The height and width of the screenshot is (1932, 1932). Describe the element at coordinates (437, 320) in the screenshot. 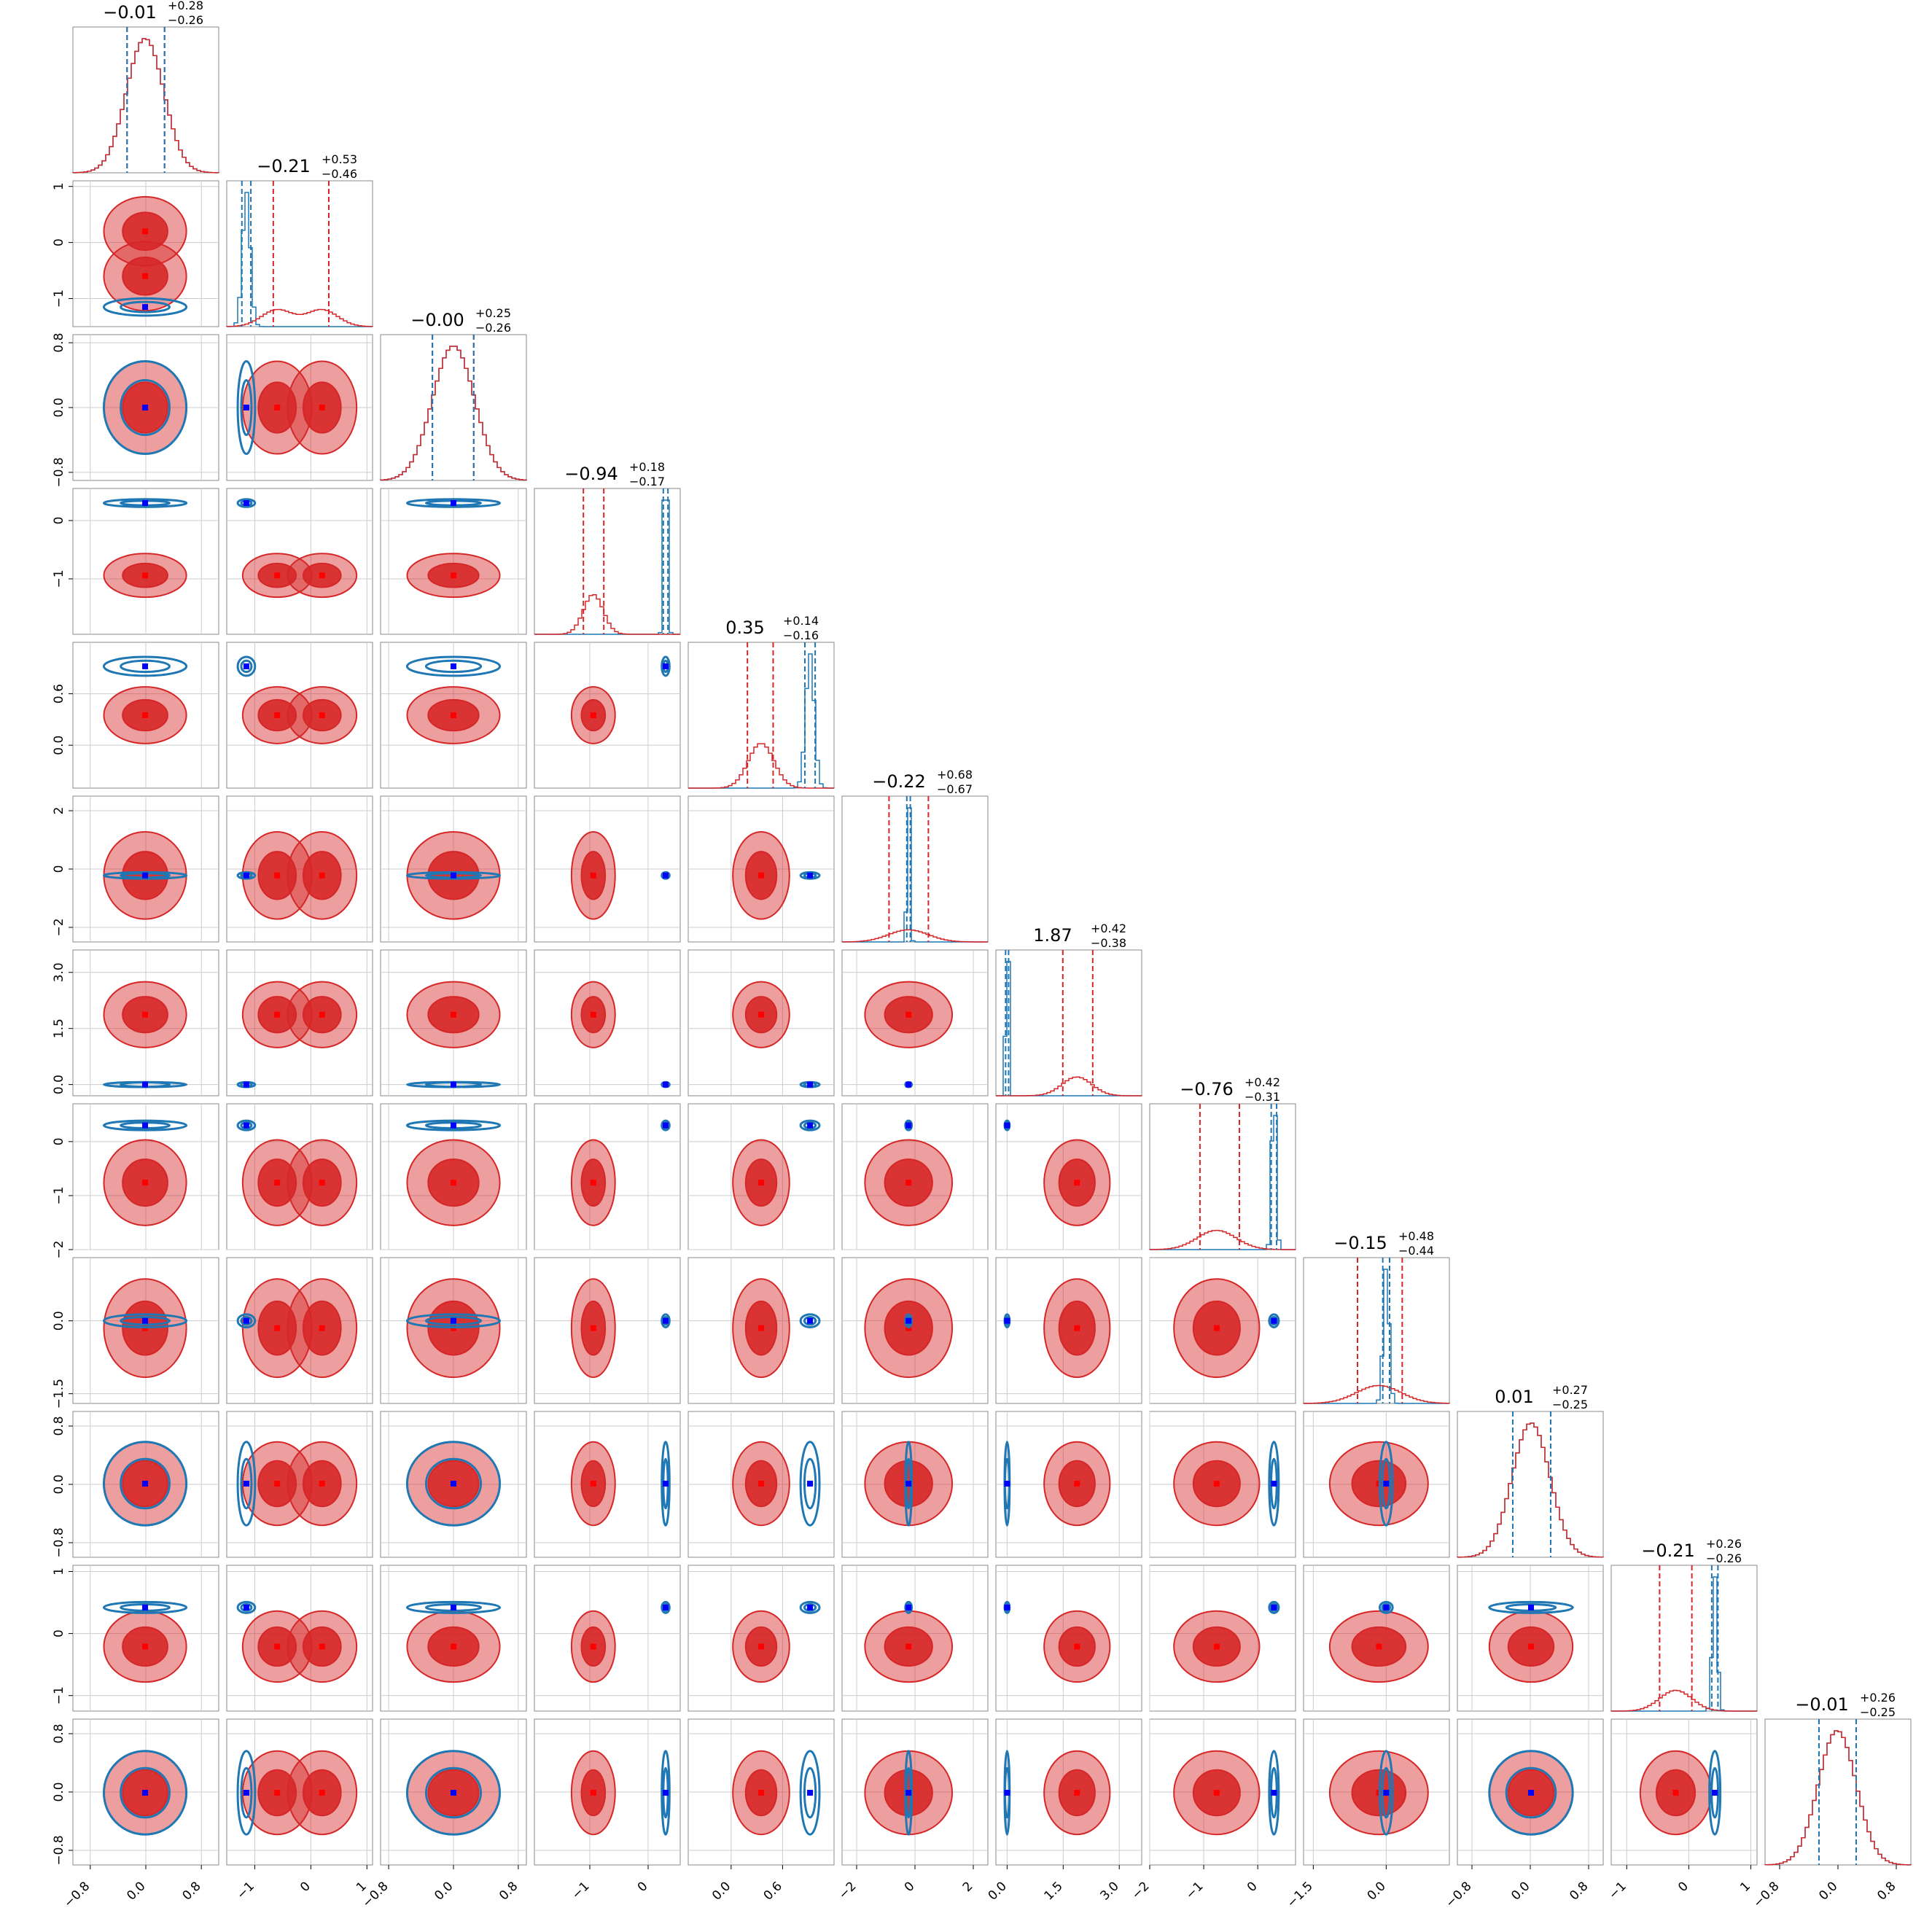

I see `marginal-title: −0.00` at that location.